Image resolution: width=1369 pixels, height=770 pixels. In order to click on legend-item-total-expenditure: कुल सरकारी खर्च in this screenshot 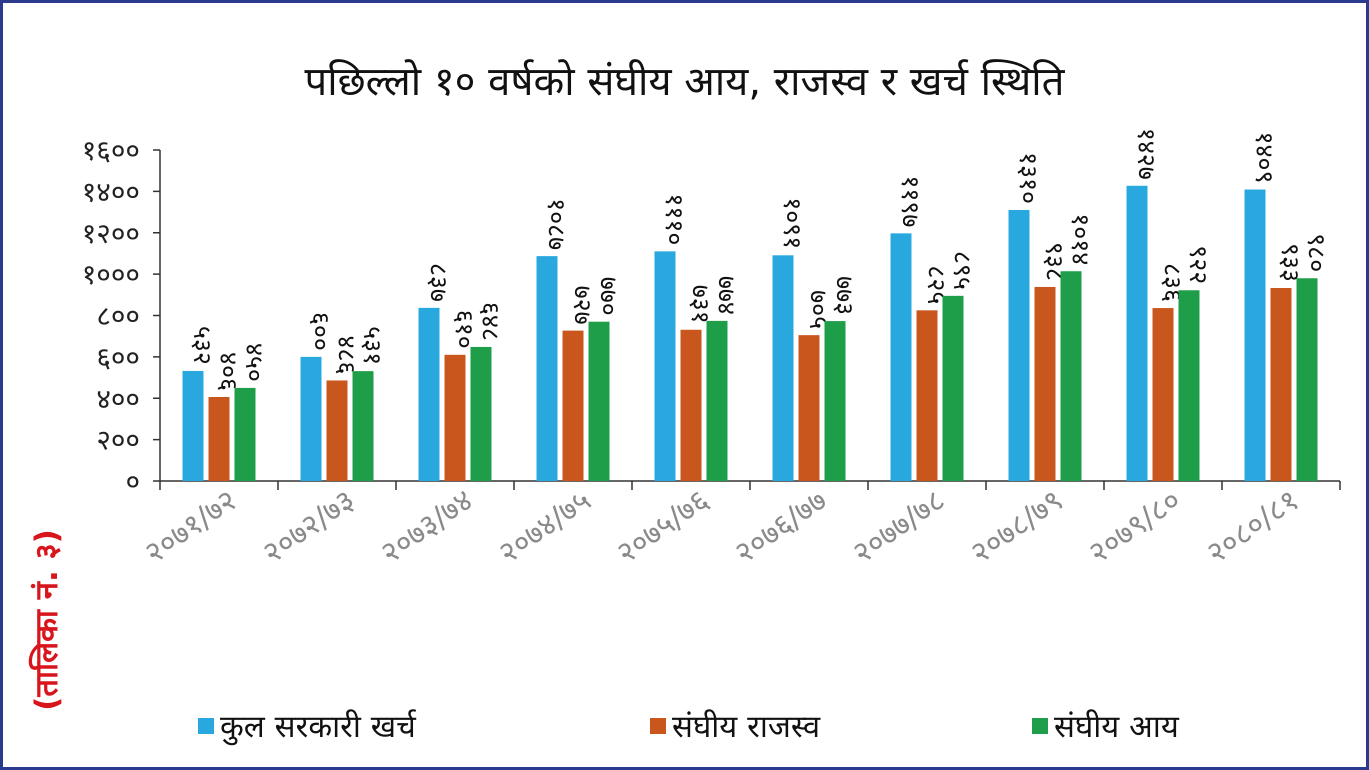, I will do `click(307, 726)`.